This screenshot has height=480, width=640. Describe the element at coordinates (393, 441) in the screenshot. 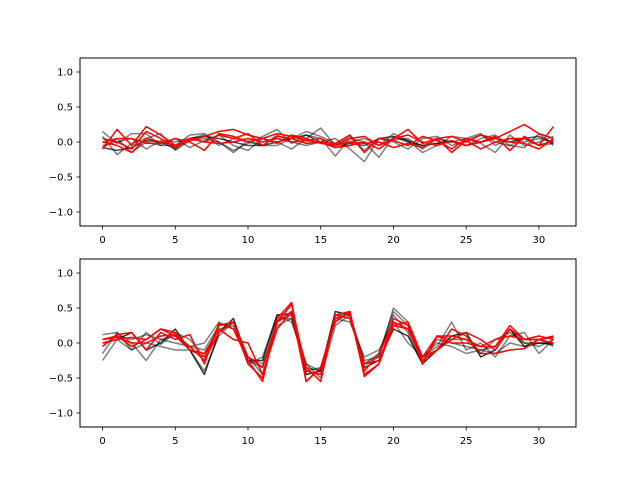

I see `bottom-x-tick-label: 20` at that location.